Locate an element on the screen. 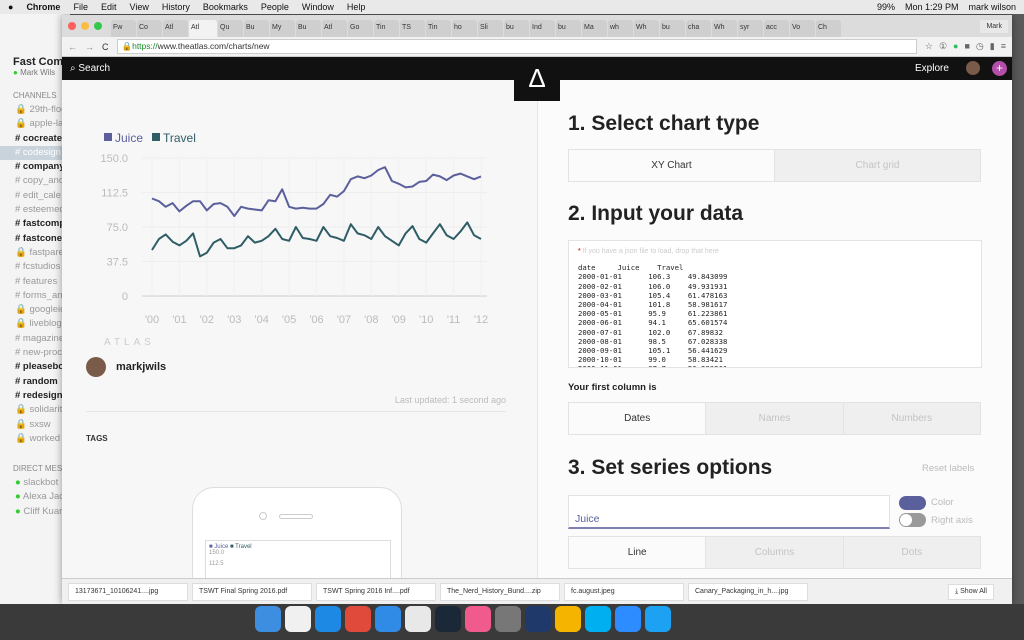  direct-messages-header: DIRECT MESS is located at coordinates (40, 469).